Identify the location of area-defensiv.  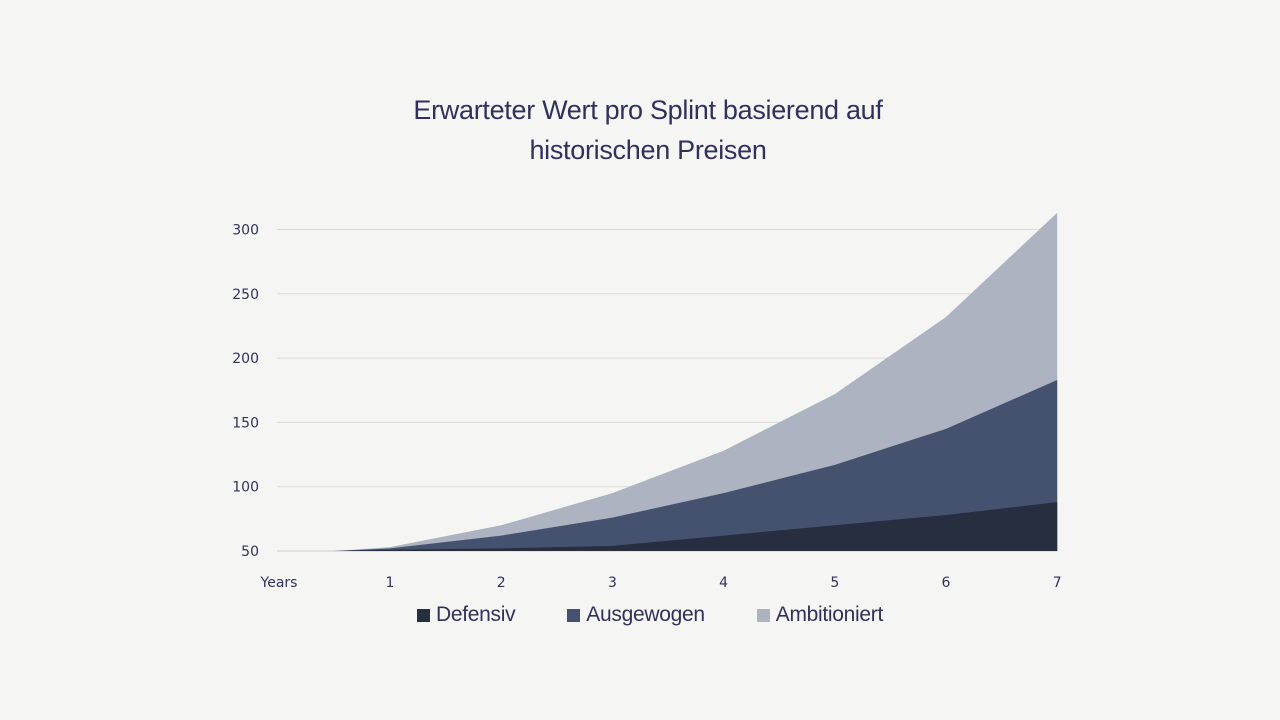
(696, 526).